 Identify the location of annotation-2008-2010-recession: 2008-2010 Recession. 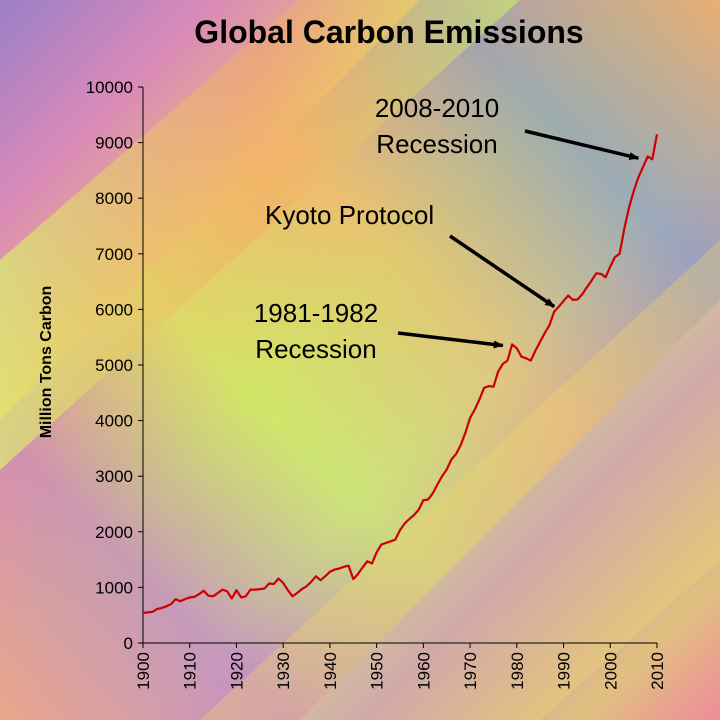
(507, 126).